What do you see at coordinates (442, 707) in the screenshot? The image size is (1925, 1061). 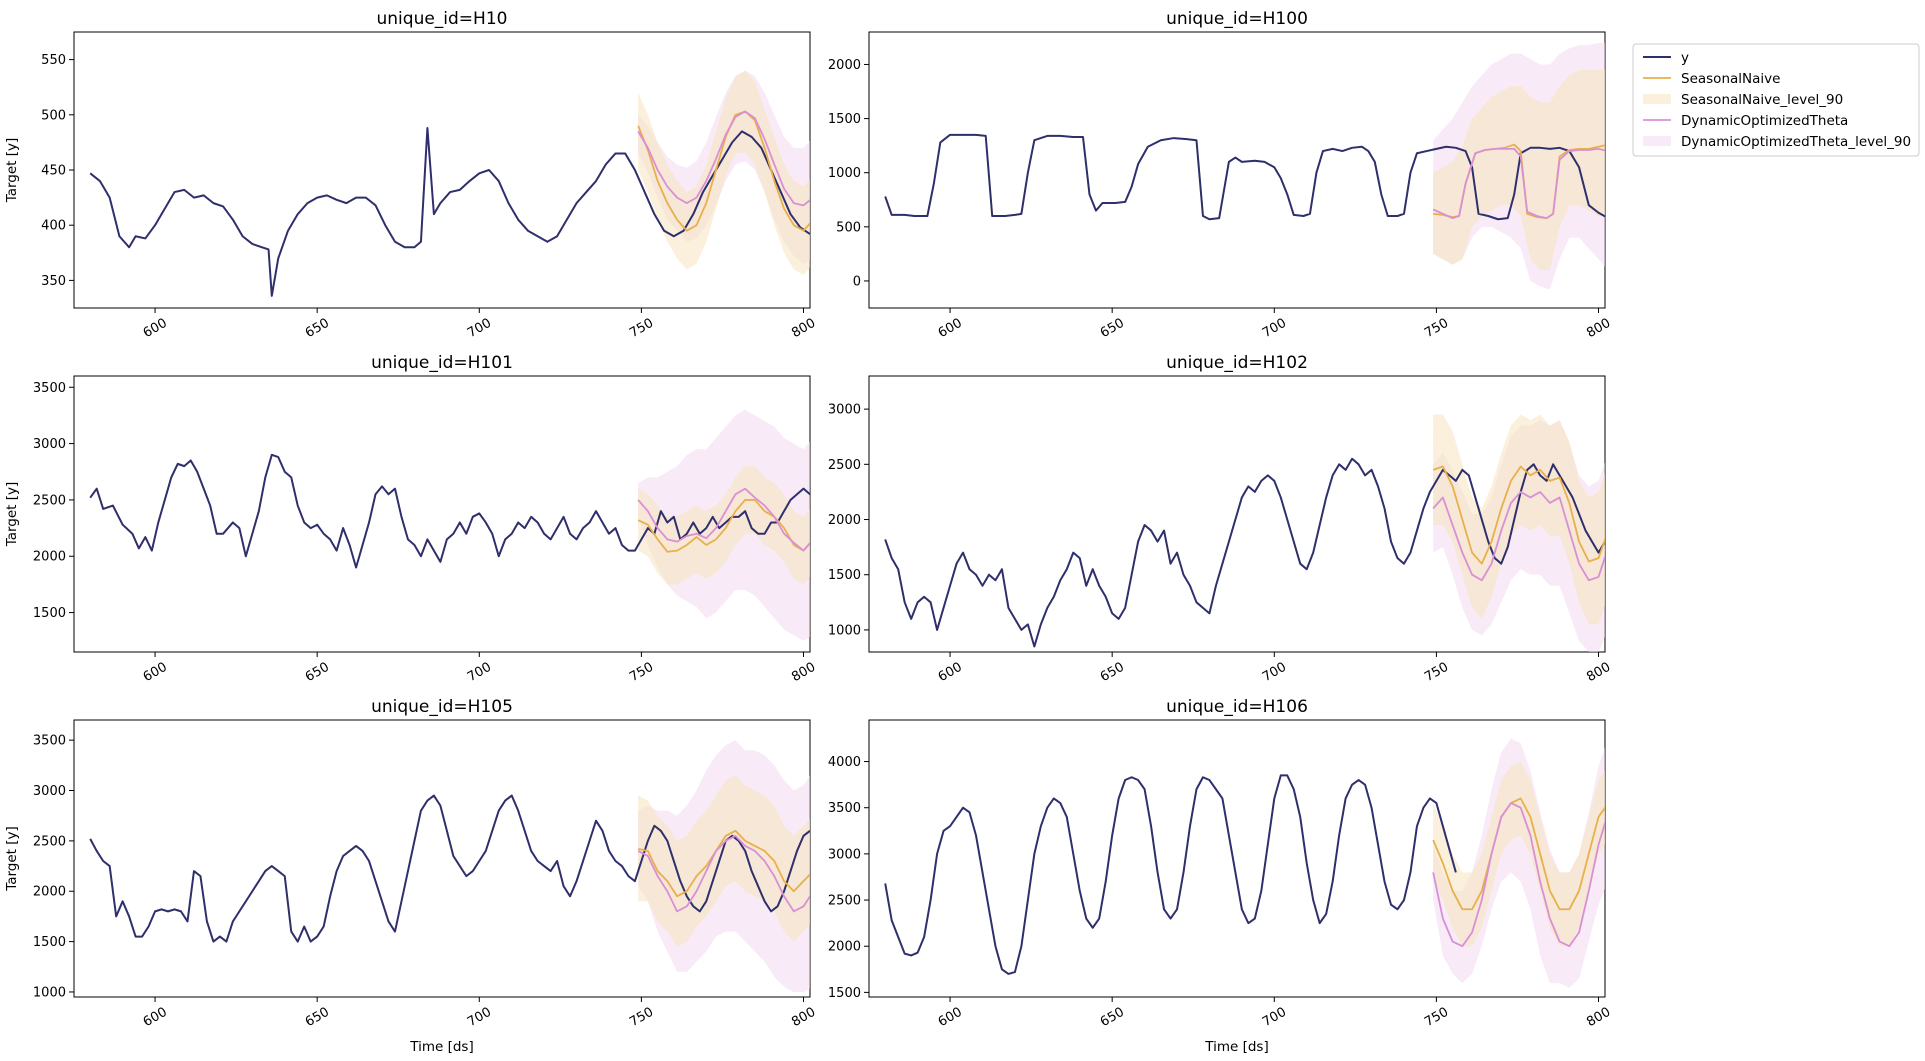 I see `panel-title: unique_id=H105` at bounding box center [442, 707].